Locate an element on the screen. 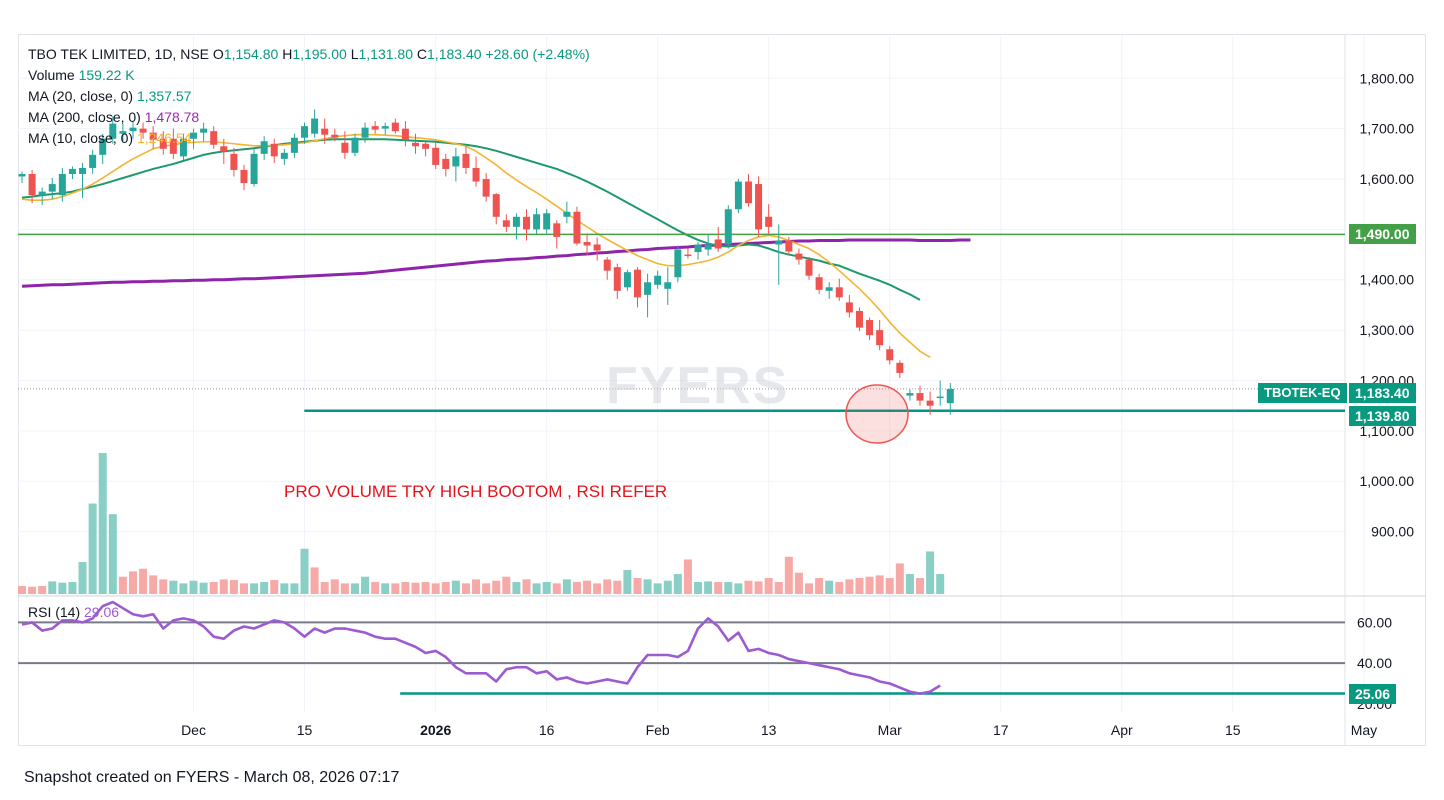 The image size is (1444, 800). chart-title: TBO TEK LIMITED, 1D, NSE is located at coordinates (119, 54).